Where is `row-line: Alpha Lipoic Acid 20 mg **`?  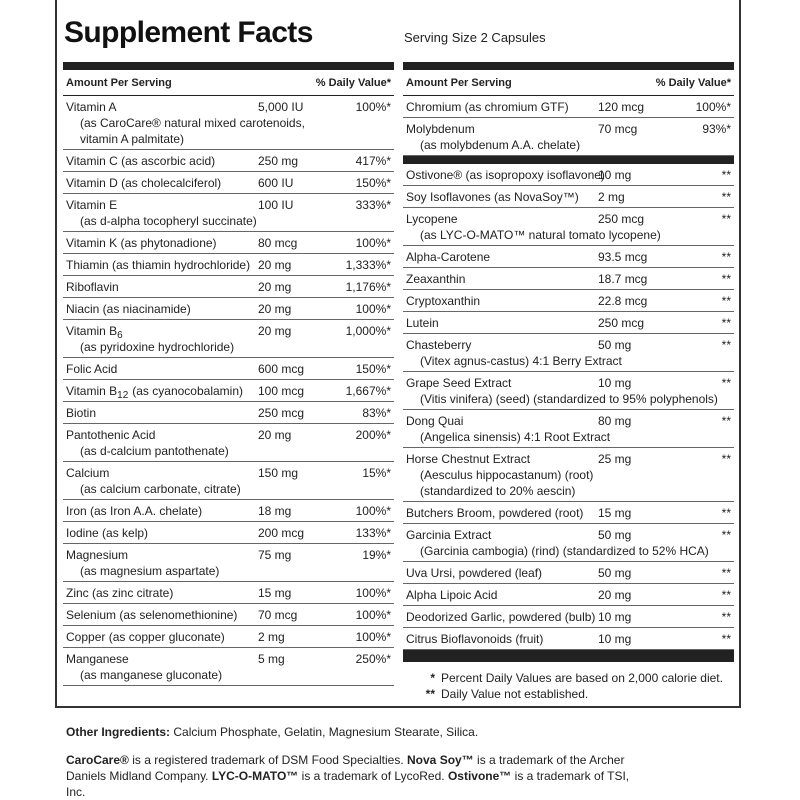
row-line: Alpha Lipoic Acid 20 mg ** is located at coordinates (568, 595).